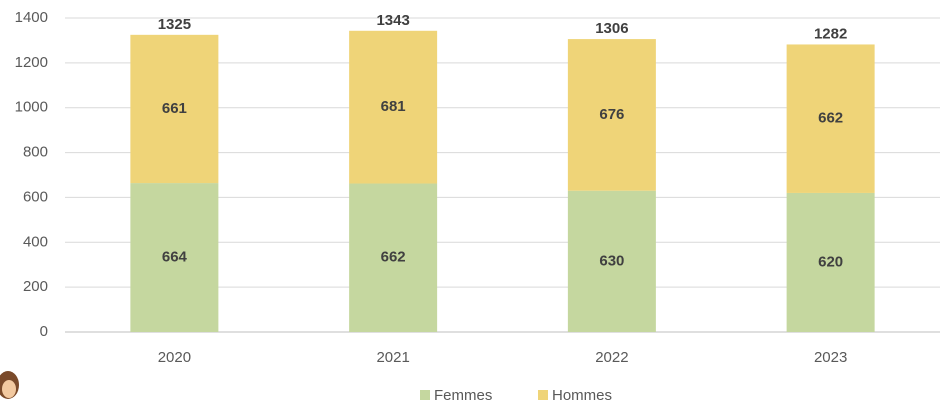 This screenshot has height=404, width=942. I want to click on y-tick-label: 1200, so click(31, 62).